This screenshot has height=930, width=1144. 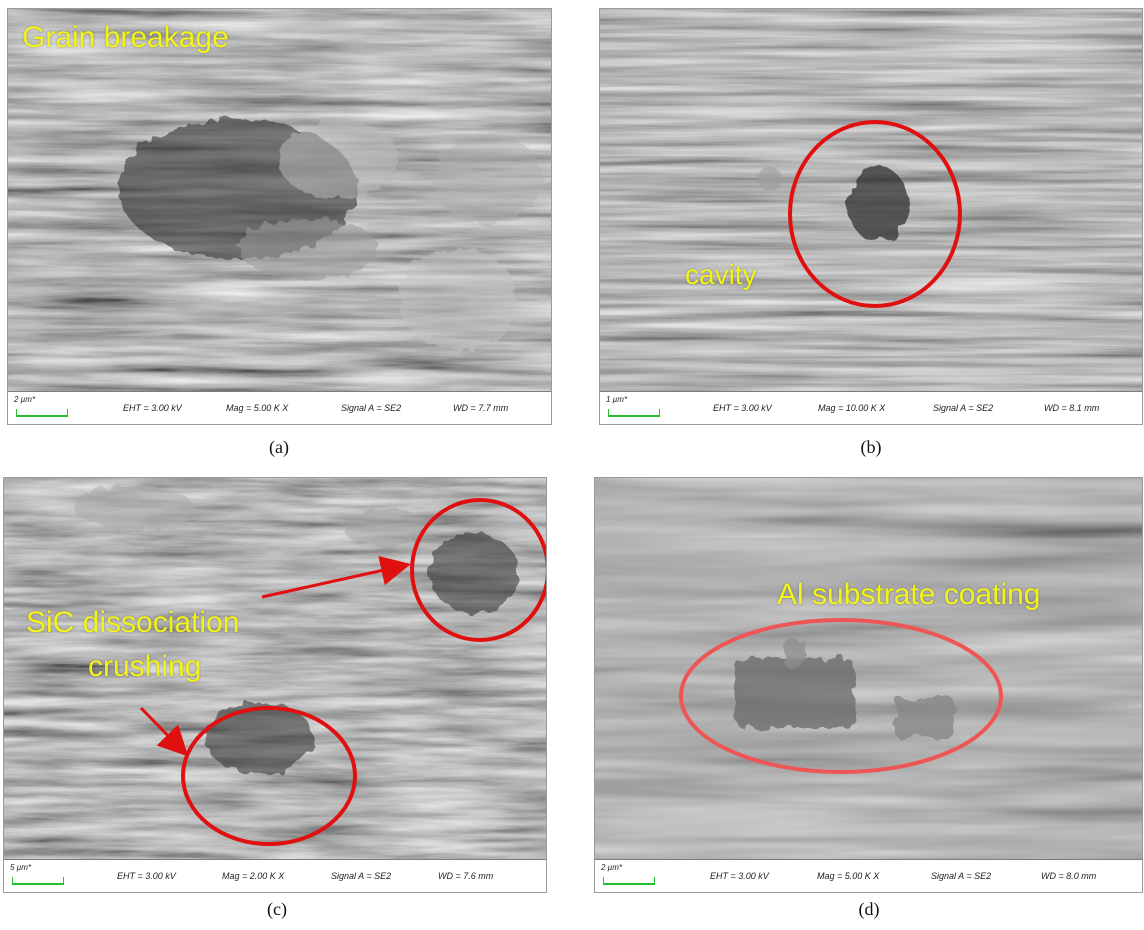 I want to click on al-coating-ring, so click(x=841, y=696).